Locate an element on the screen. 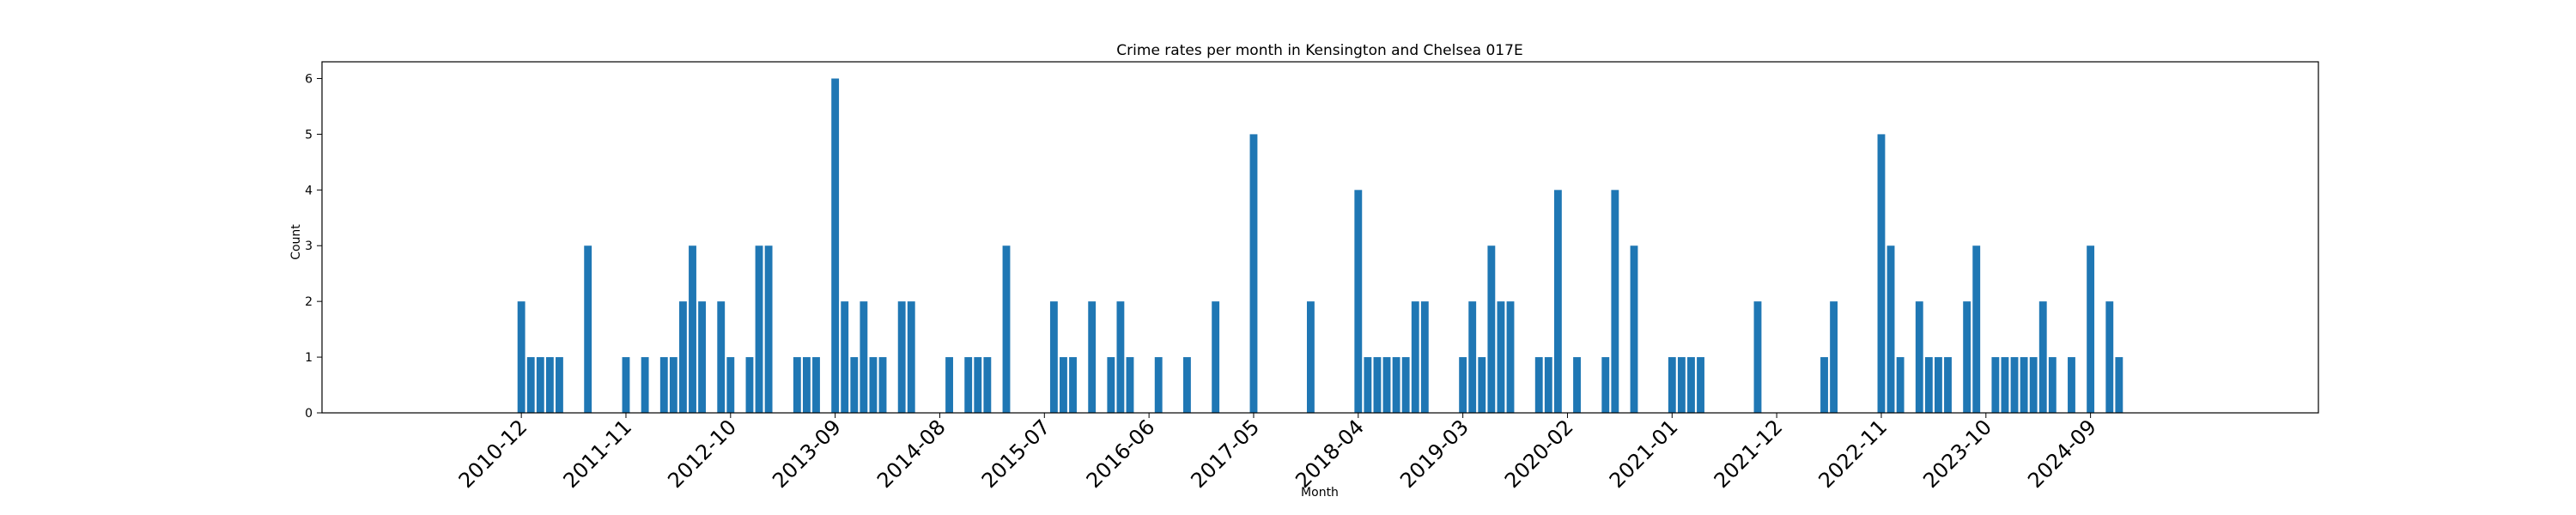 This screenshot has width=2576, height=515. x-tick-label: 2020-02 is located at coordinates (1539, 454).